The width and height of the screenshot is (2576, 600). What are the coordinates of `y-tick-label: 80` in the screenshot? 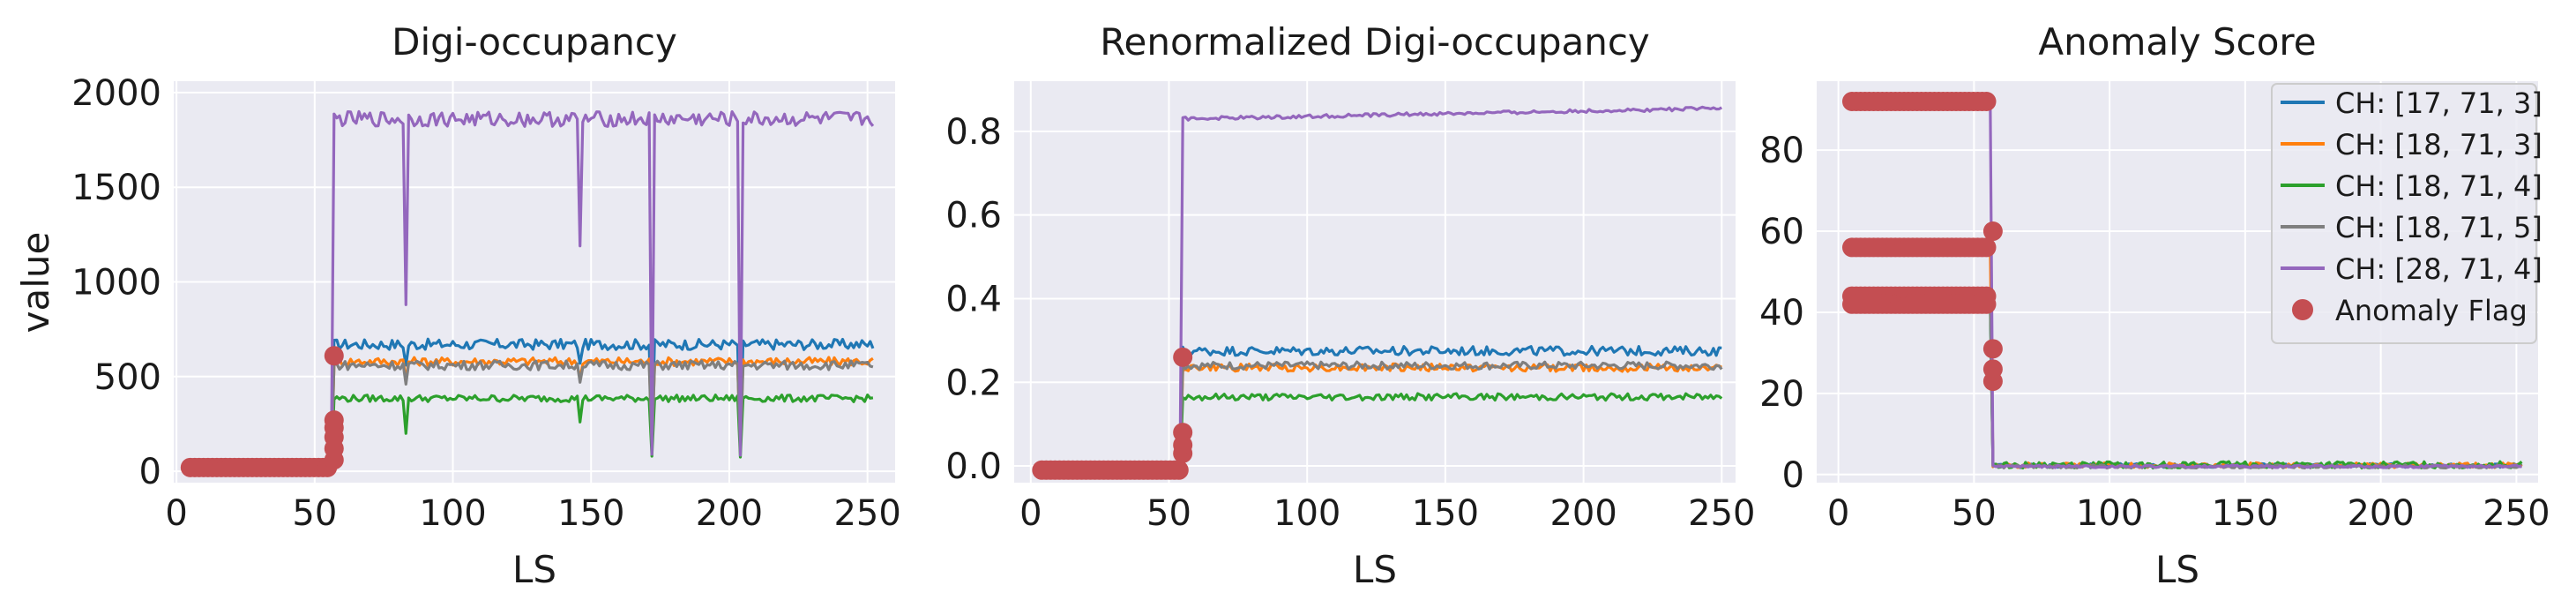 It's located at (1781, 151).